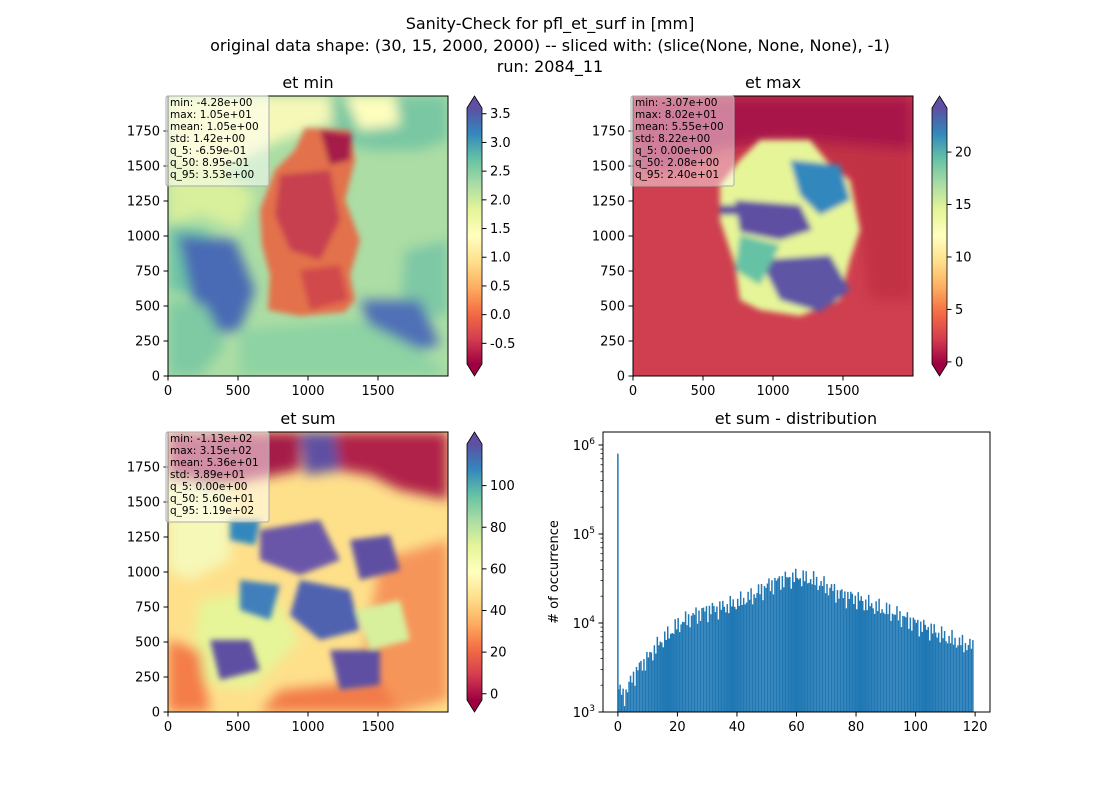 Image resolution: width=1100 pixels, height=800 pixels. I want to click on x-tick-label: 500, so click(238, 727).